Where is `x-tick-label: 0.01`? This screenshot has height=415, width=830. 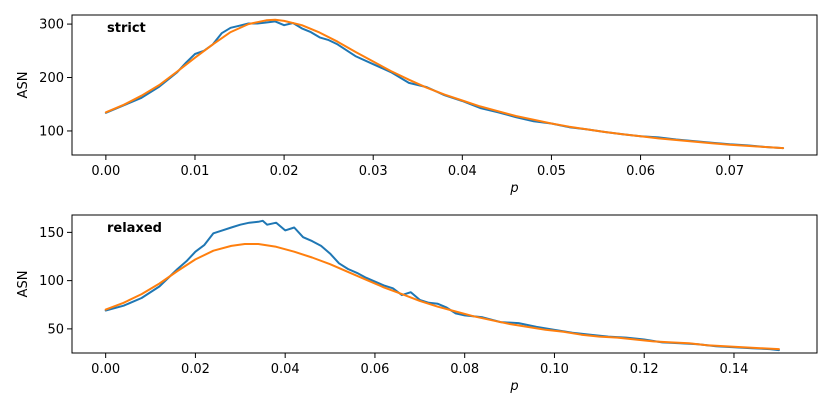
x-tick-label: 0.01 is located at coordinates (195, 171).